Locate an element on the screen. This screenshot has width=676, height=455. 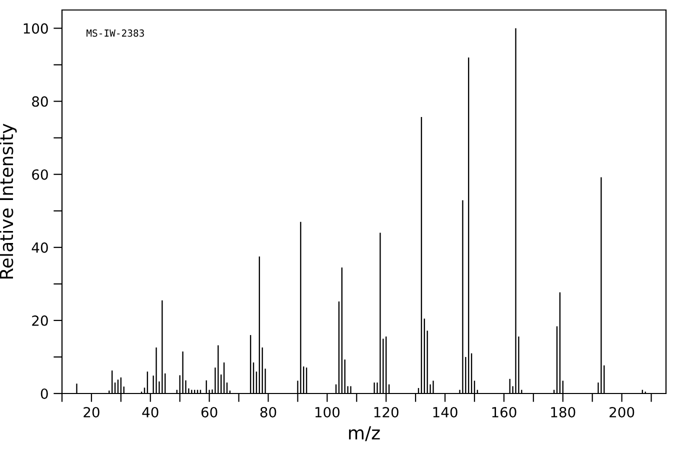
x-axis-title: m/z is located at coordinates (364, 434).